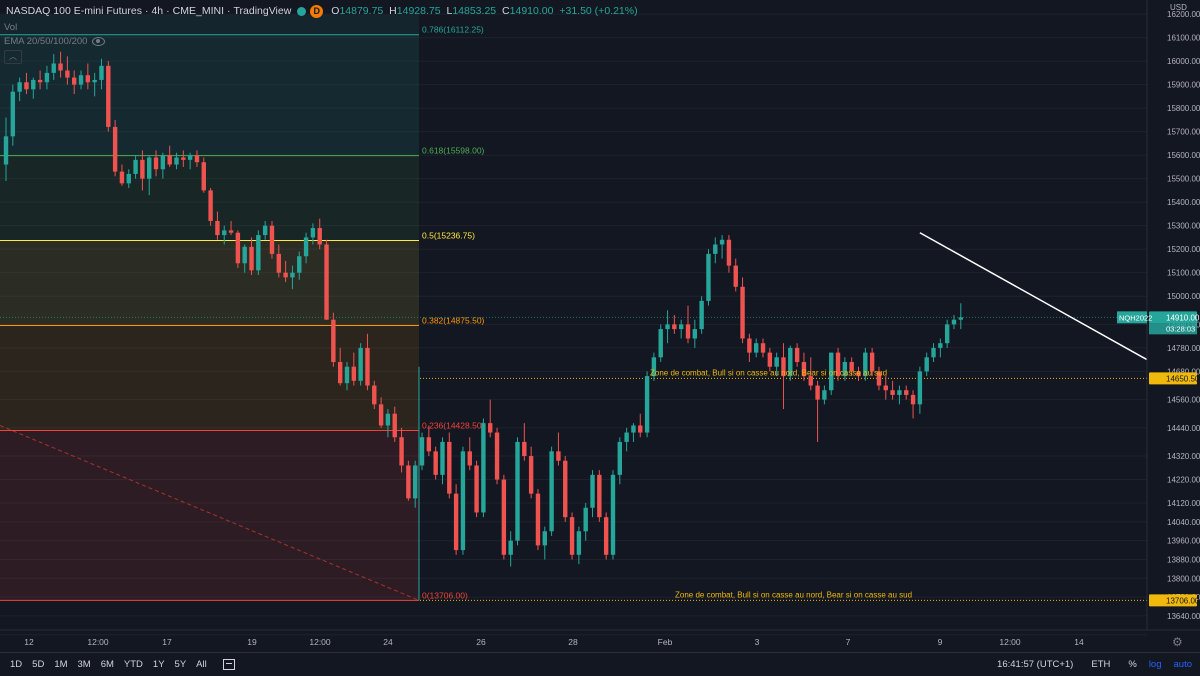 This screenshot has width=1200, height=676. Describe the element at coordinates (573, 642) in the screenshot. I see `x-tick-label: 28` at that location.